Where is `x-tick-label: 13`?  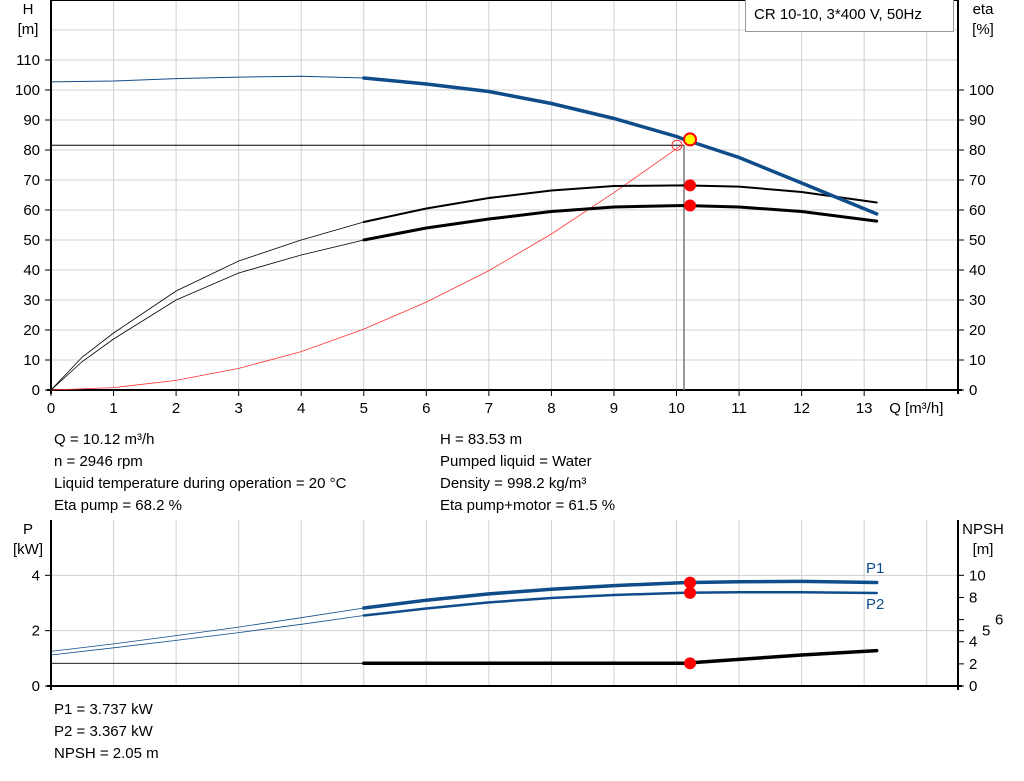
x-tick-label: 13 is located at coordinates (864, 408).